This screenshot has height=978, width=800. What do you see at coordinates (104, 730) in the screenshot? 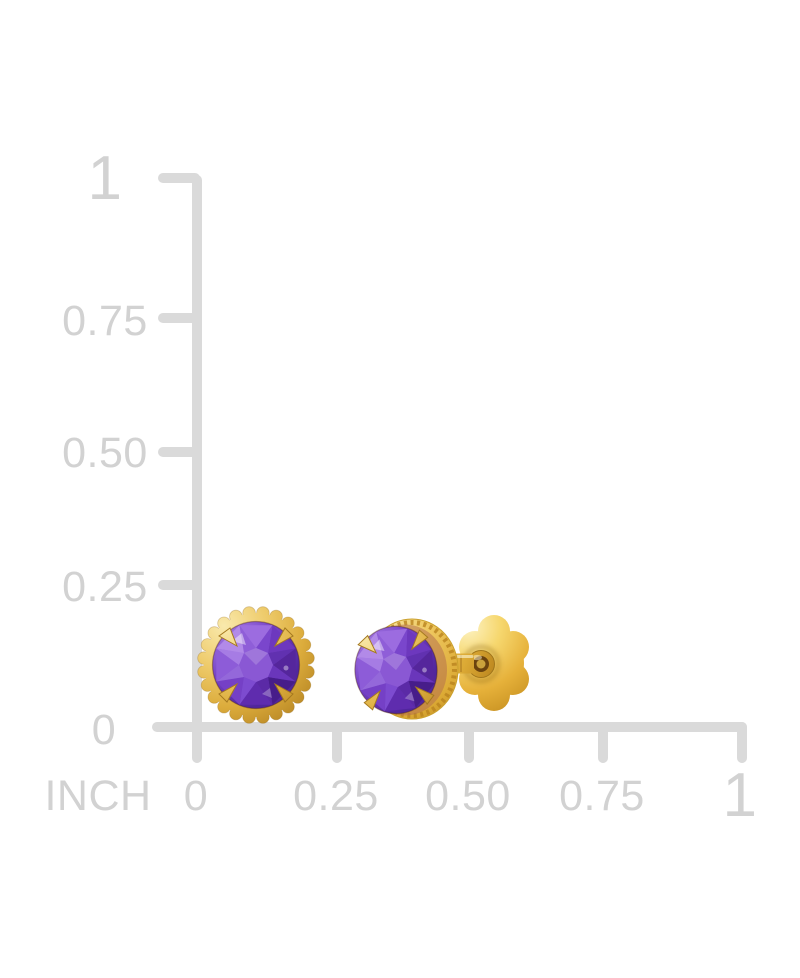
I see `ruler-label-v-0: 0` at bounding box center [104, 730].